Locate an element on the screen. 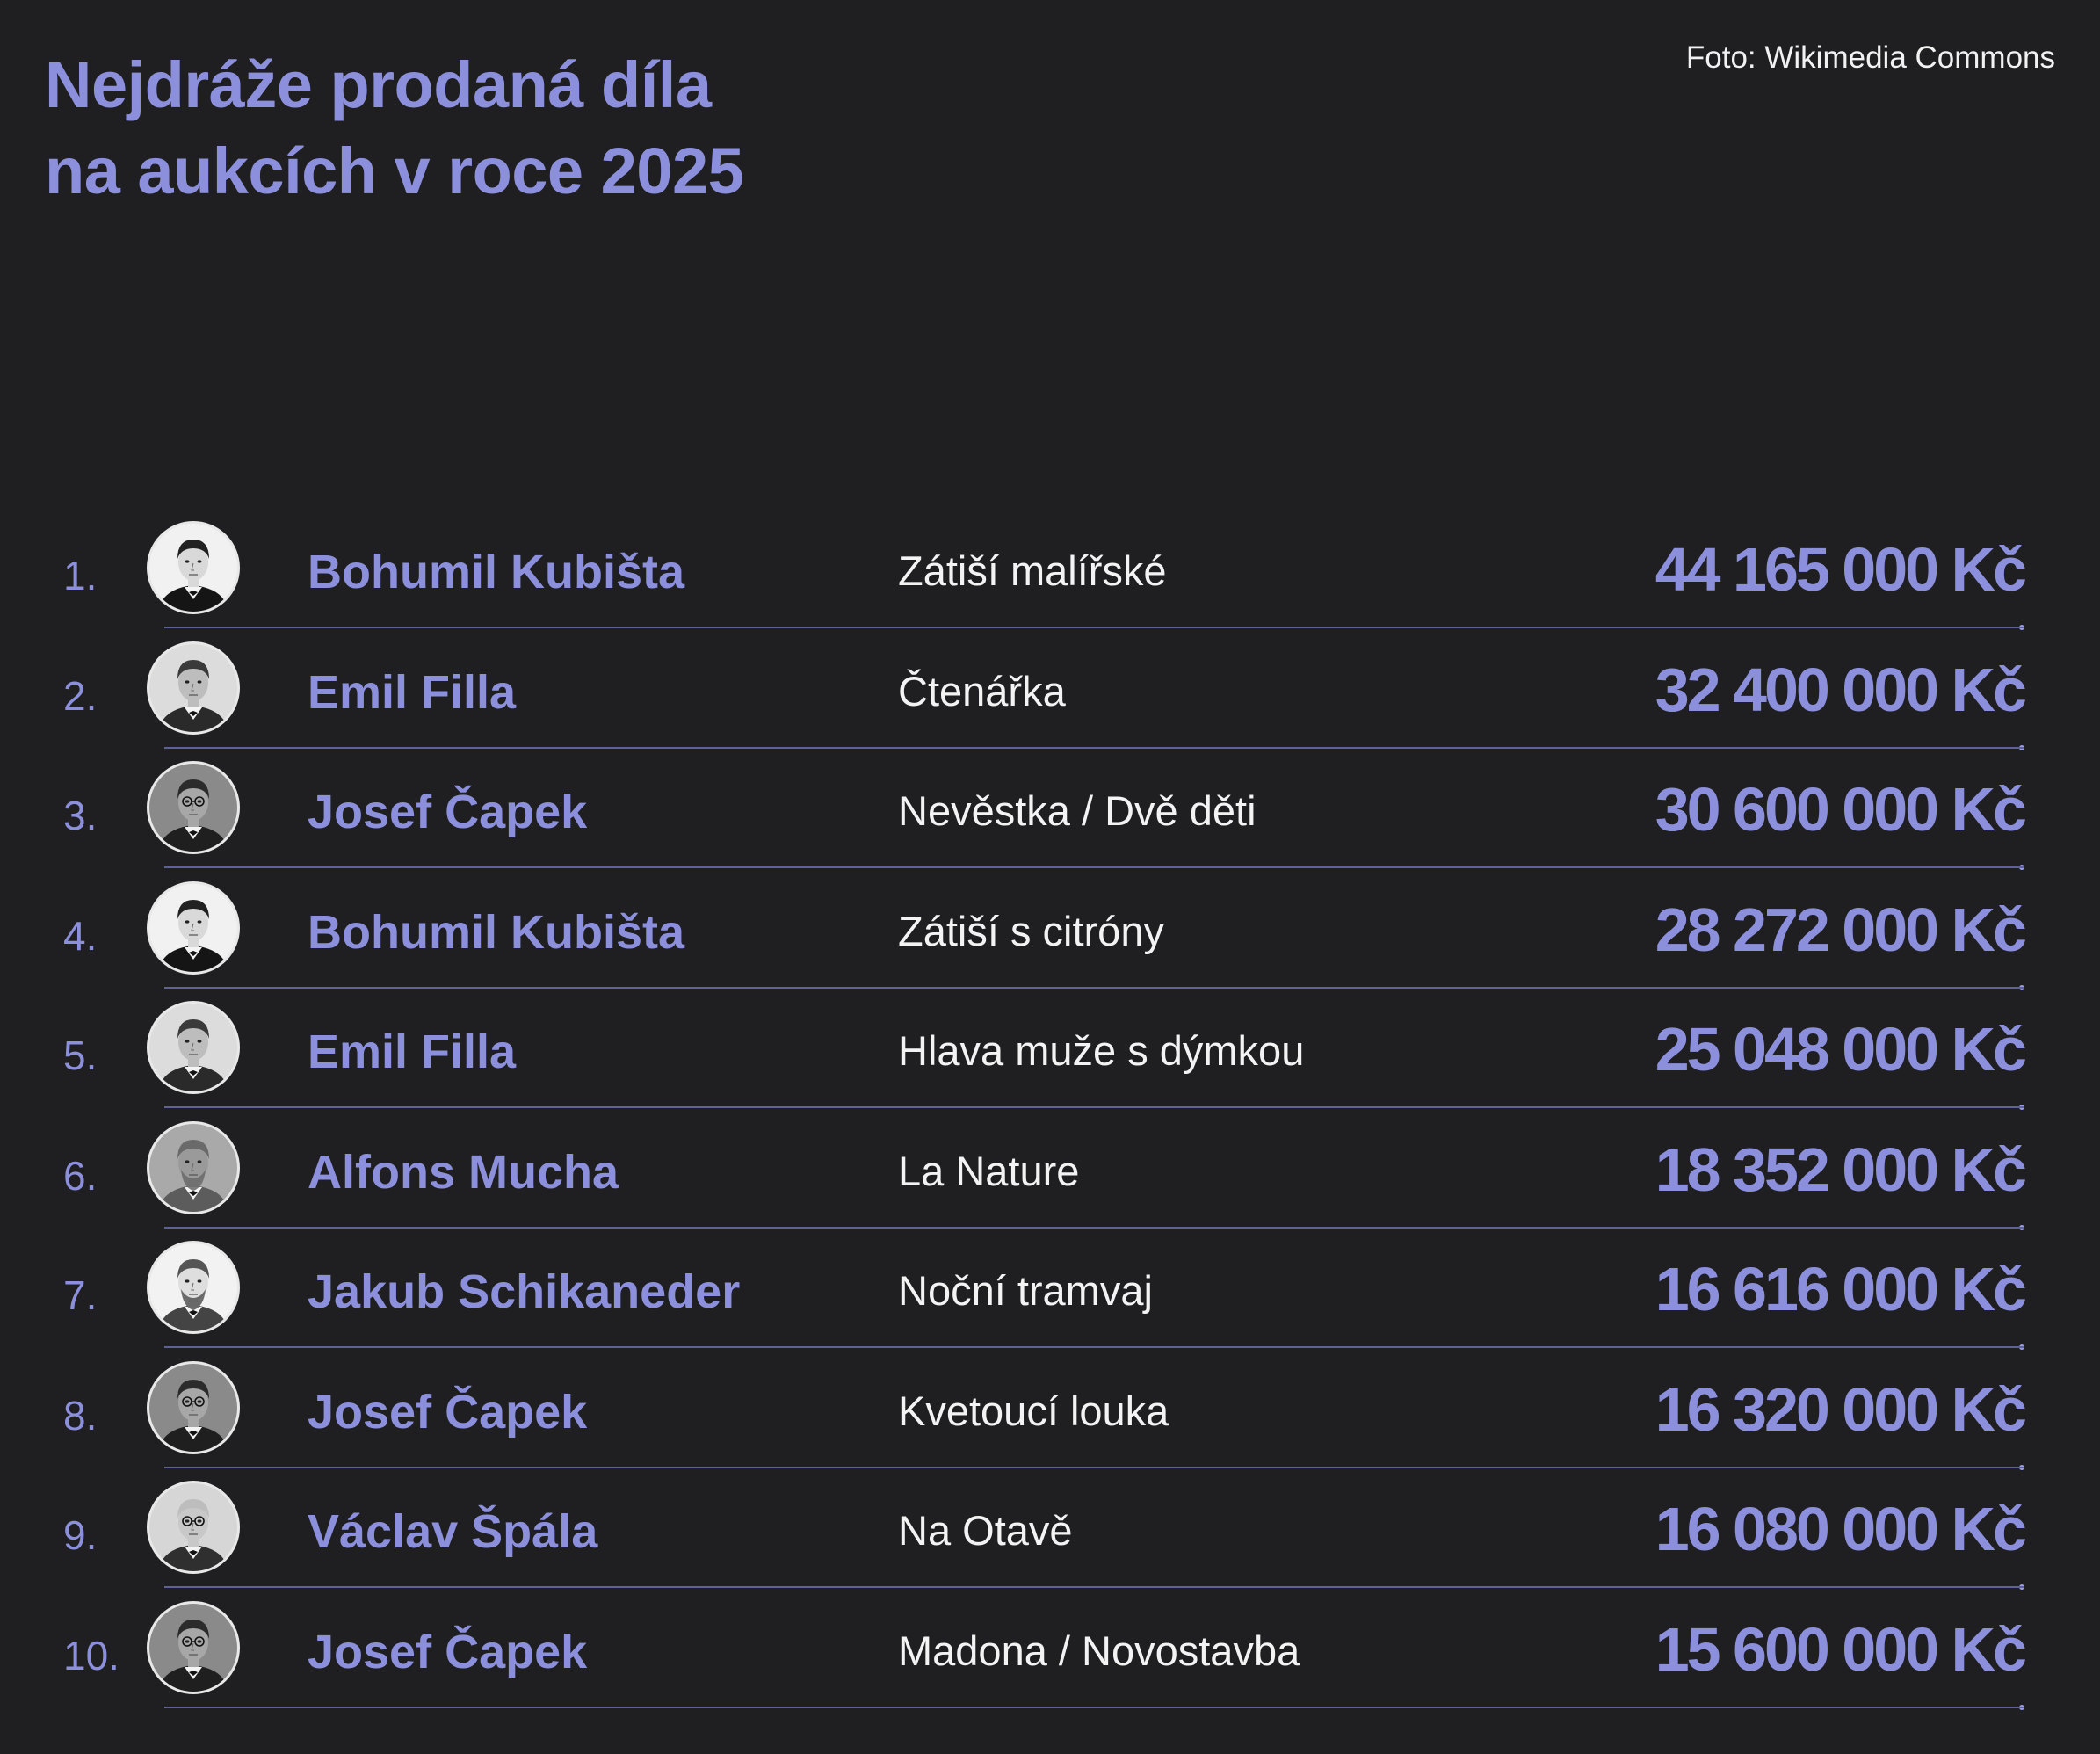 Image resolution: width=2100 pixels, height=1754 pixels. sale-price: 18 352 000 Kč is located at coordinates (1841, 1169).